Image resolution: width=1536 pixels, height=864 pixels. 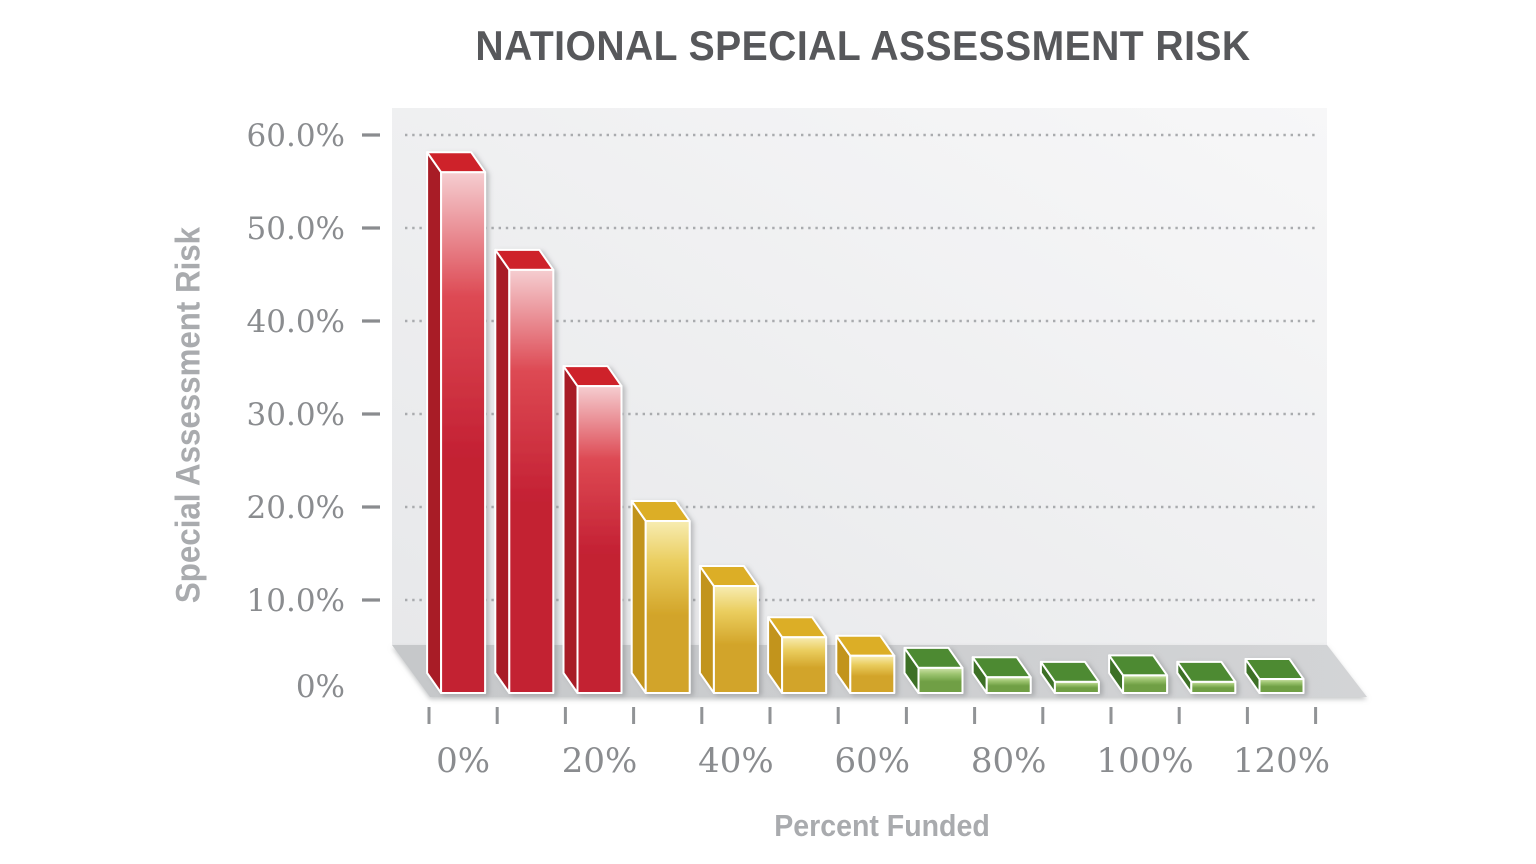 What do you see at coordinates (1144, 761) in the screenshot?
I see `x-tick-label-100%: 100%` at bounding box center [1144, 761].